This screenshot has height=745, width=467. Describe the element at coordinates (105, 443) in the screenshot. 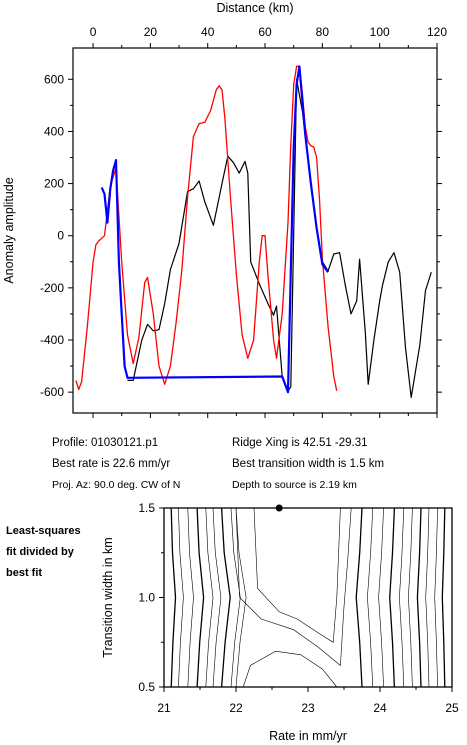

I see `profile-label: Profile: 01030121.p1` at that location.